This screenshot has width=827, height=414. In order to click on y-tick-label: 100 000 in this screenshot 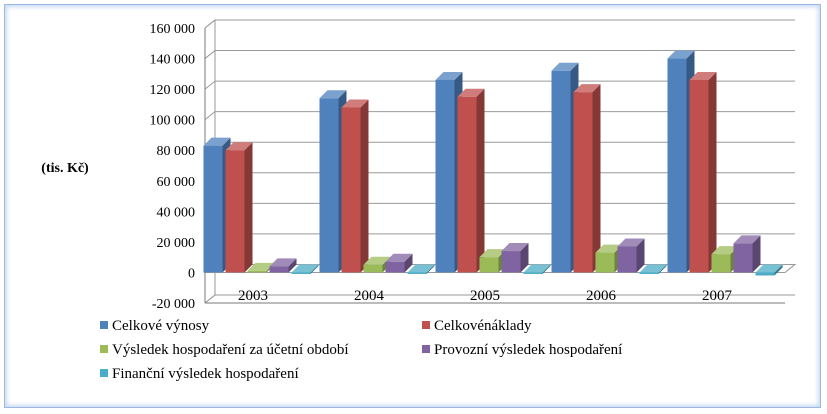, I will do `click(173, 121)`.